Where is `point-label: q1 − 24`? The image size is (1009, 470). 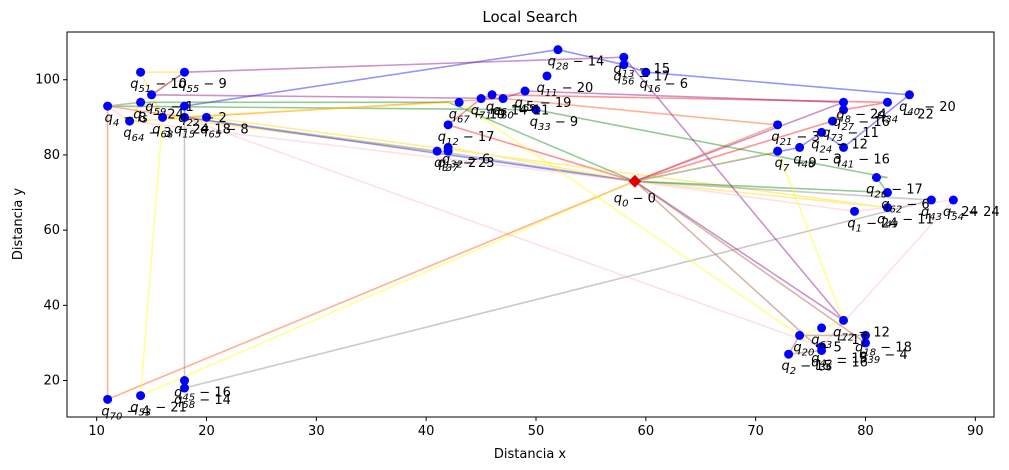 point-label: q1 − 24 is located at coordinates (872, 225).